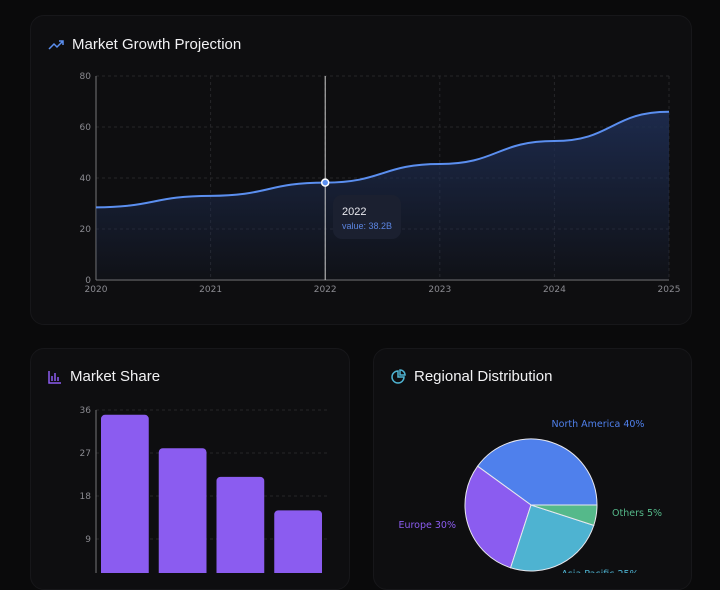 The width and height of the screenshot is (720, 590). Describe the element at coordinates (599, 571) in the screenshot. I see `pie-label: Asia Pacific 25%` at that location.